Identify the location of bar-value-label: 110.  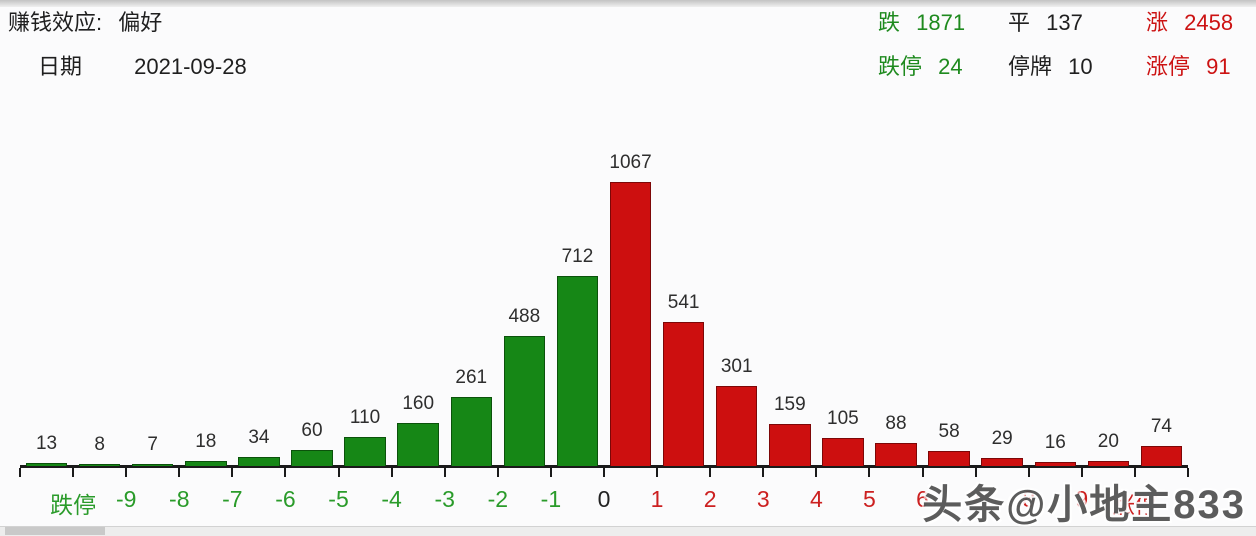
(365, 417).